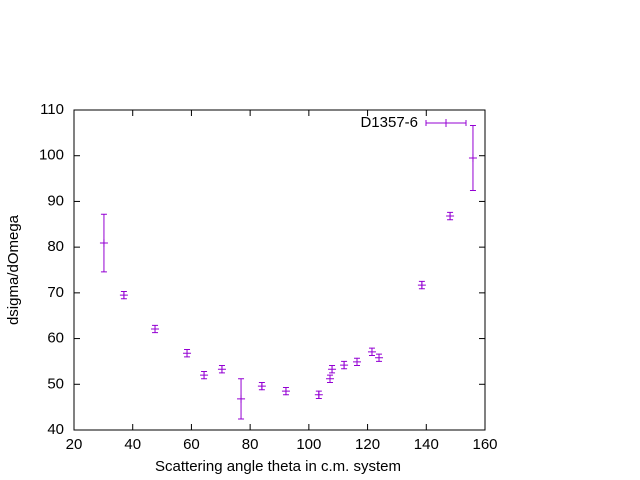 Image resolution: width=640 pixels, height=480 pixels. I want to click on y-tick-label: 90, so click(55, 200).